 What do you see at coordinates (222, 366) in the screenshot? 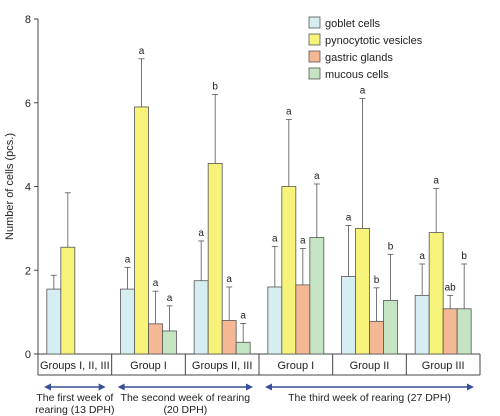
I see `x-tick-label: Groups II, III` at bounding box center [222, 366].